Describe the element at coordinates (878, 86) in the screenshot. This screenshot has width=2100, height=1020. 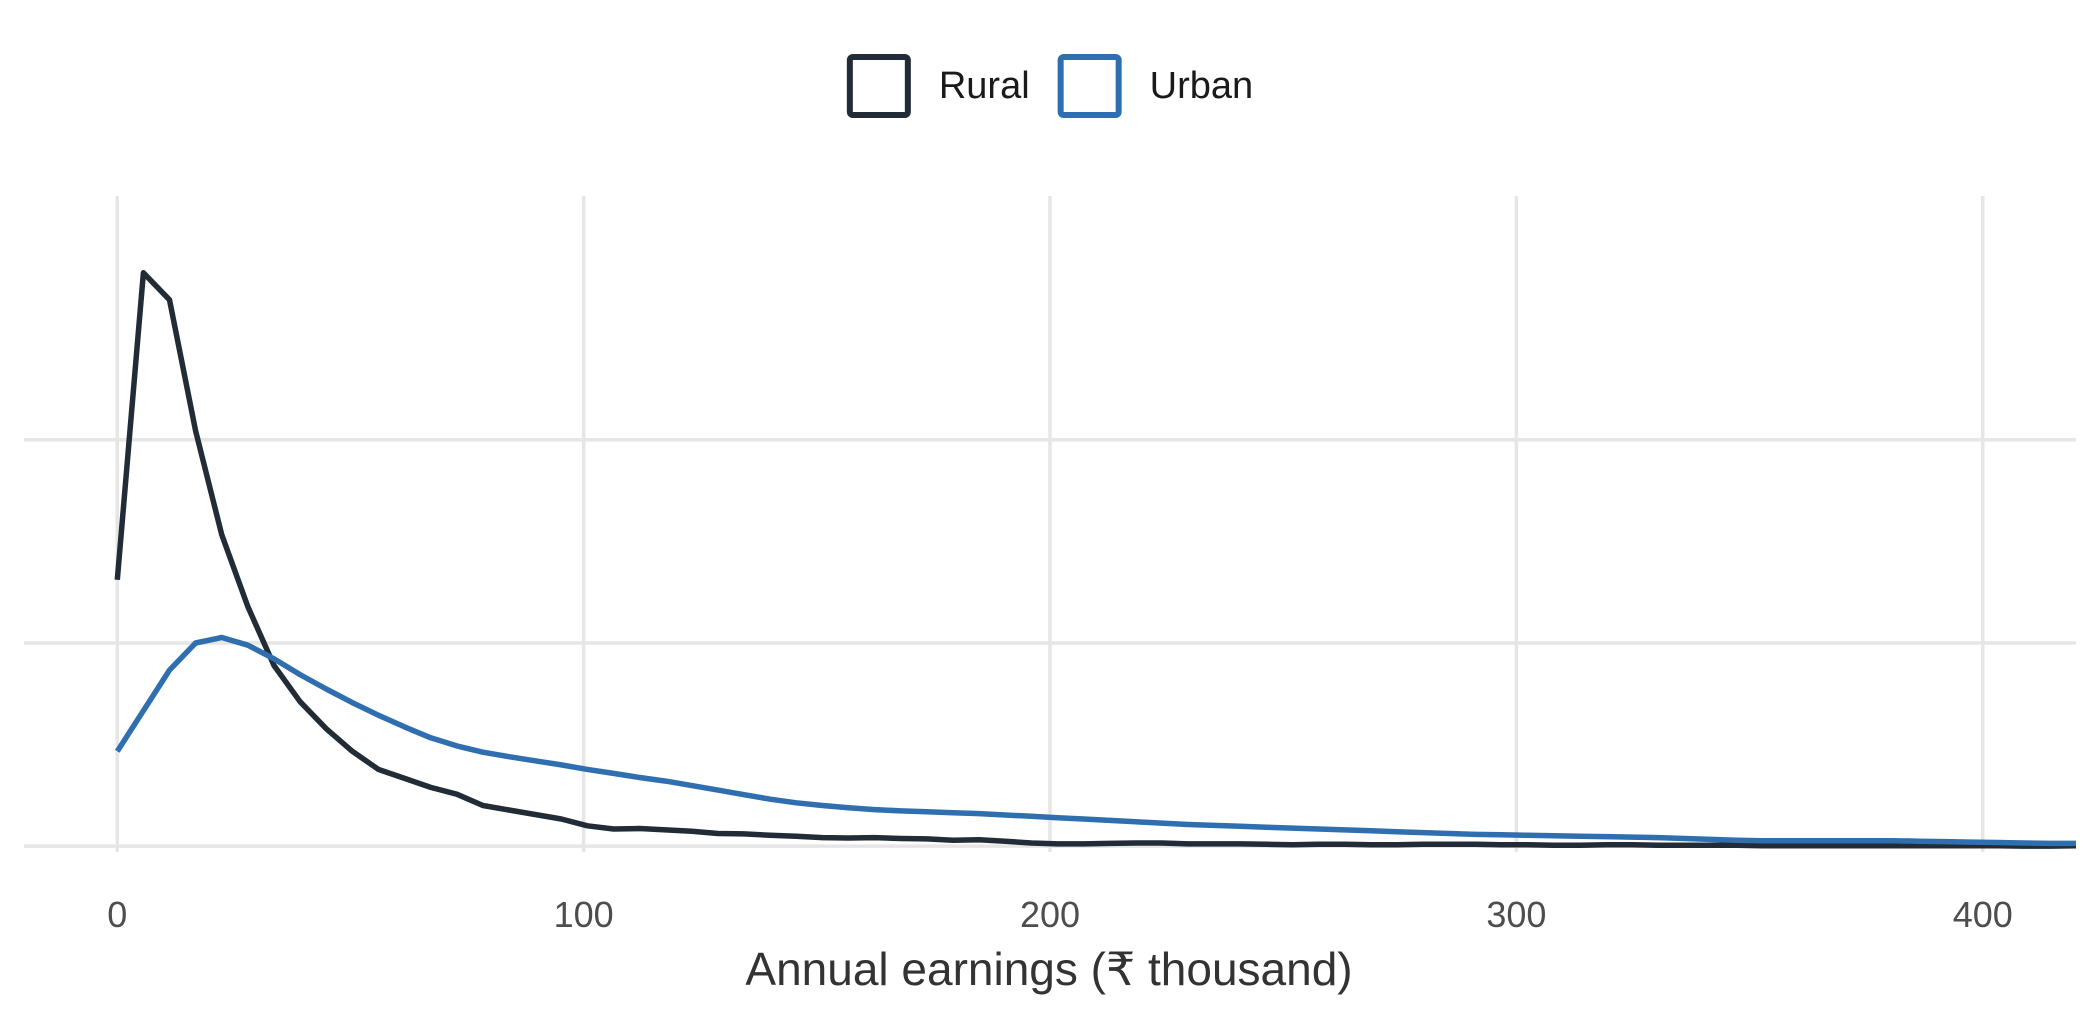
I see `legend-key-rural` at that location.